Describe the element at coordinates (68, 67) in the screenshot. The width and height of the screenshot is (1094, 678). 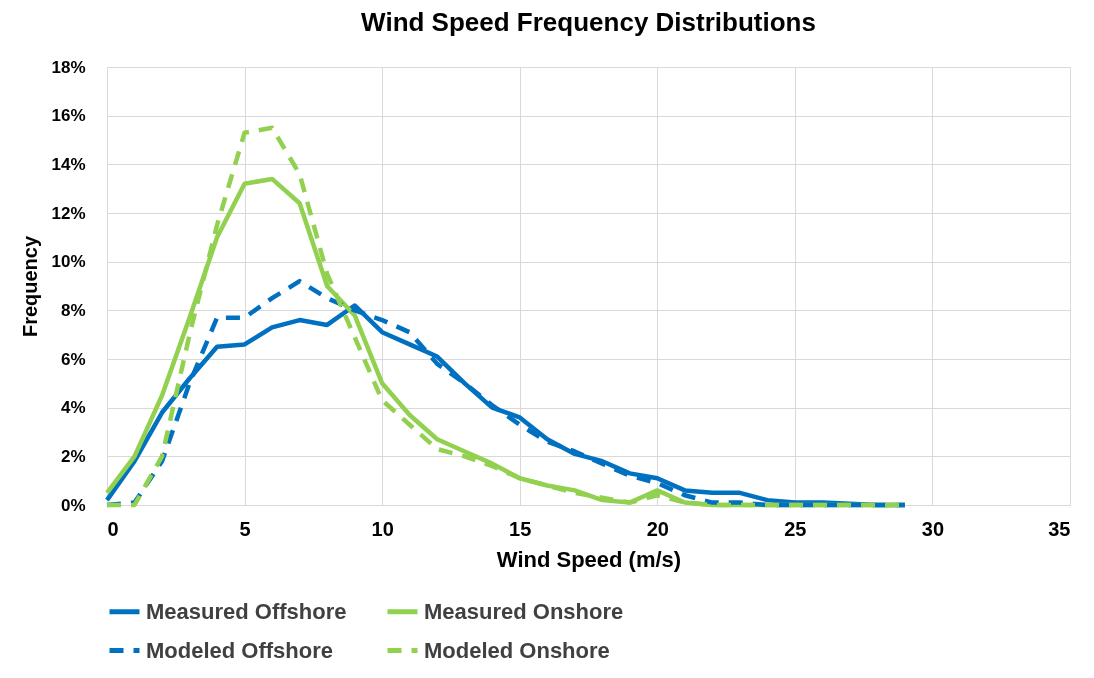
I see `y-tick-label: 18%` at that location.